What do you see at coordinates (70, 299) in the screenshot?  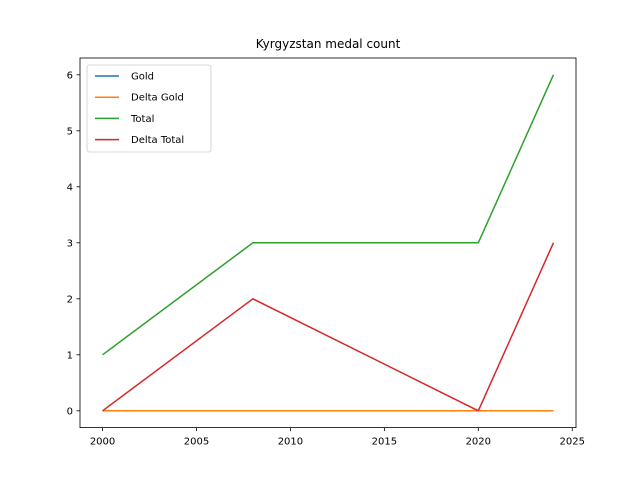 I see `y-tick-label: 2` at bounding box center [70, 299].